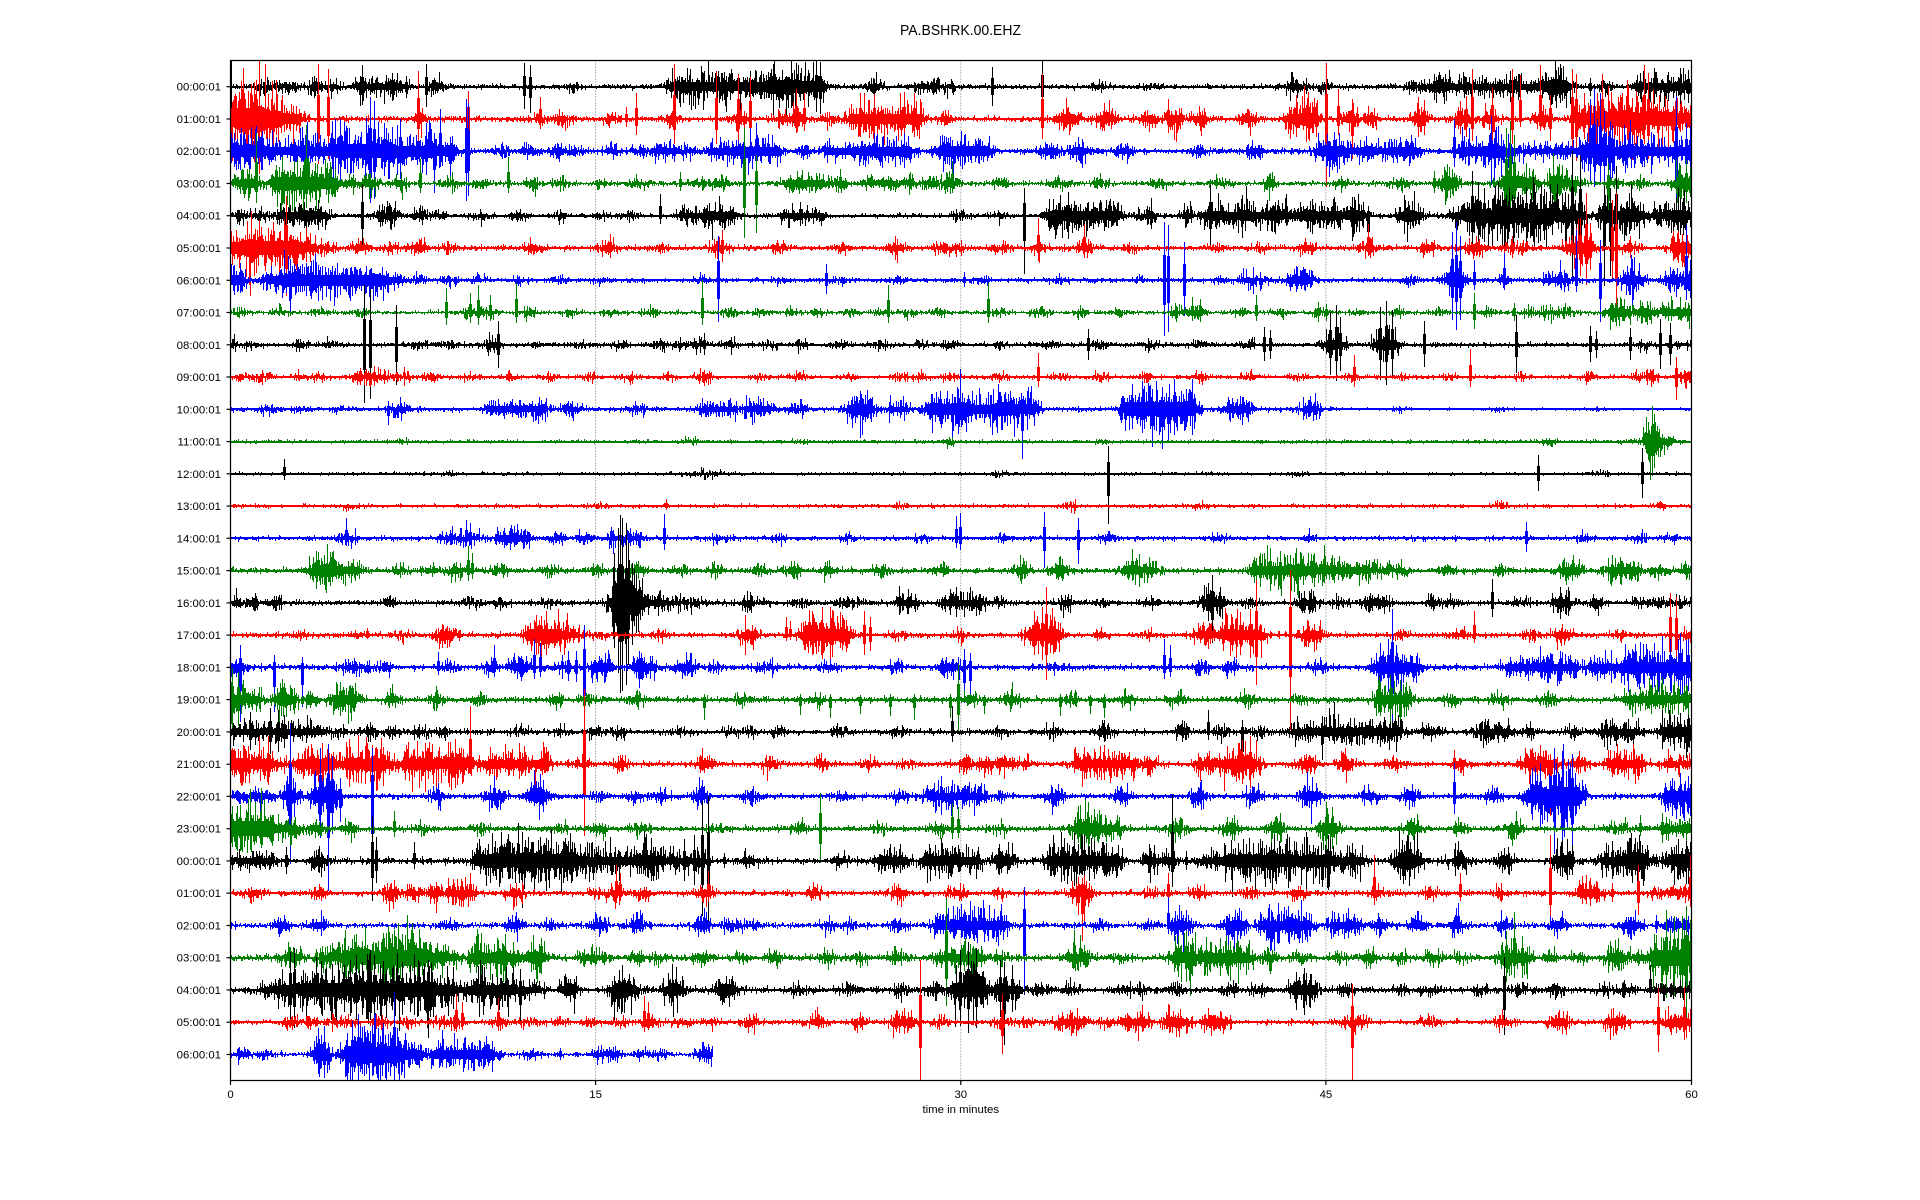 The width and height of the screenshot is (1920, 1200). Describe the element at coordinates (199, 604) in the screenshot. I see `svg-text: 16:00:01` at that location.